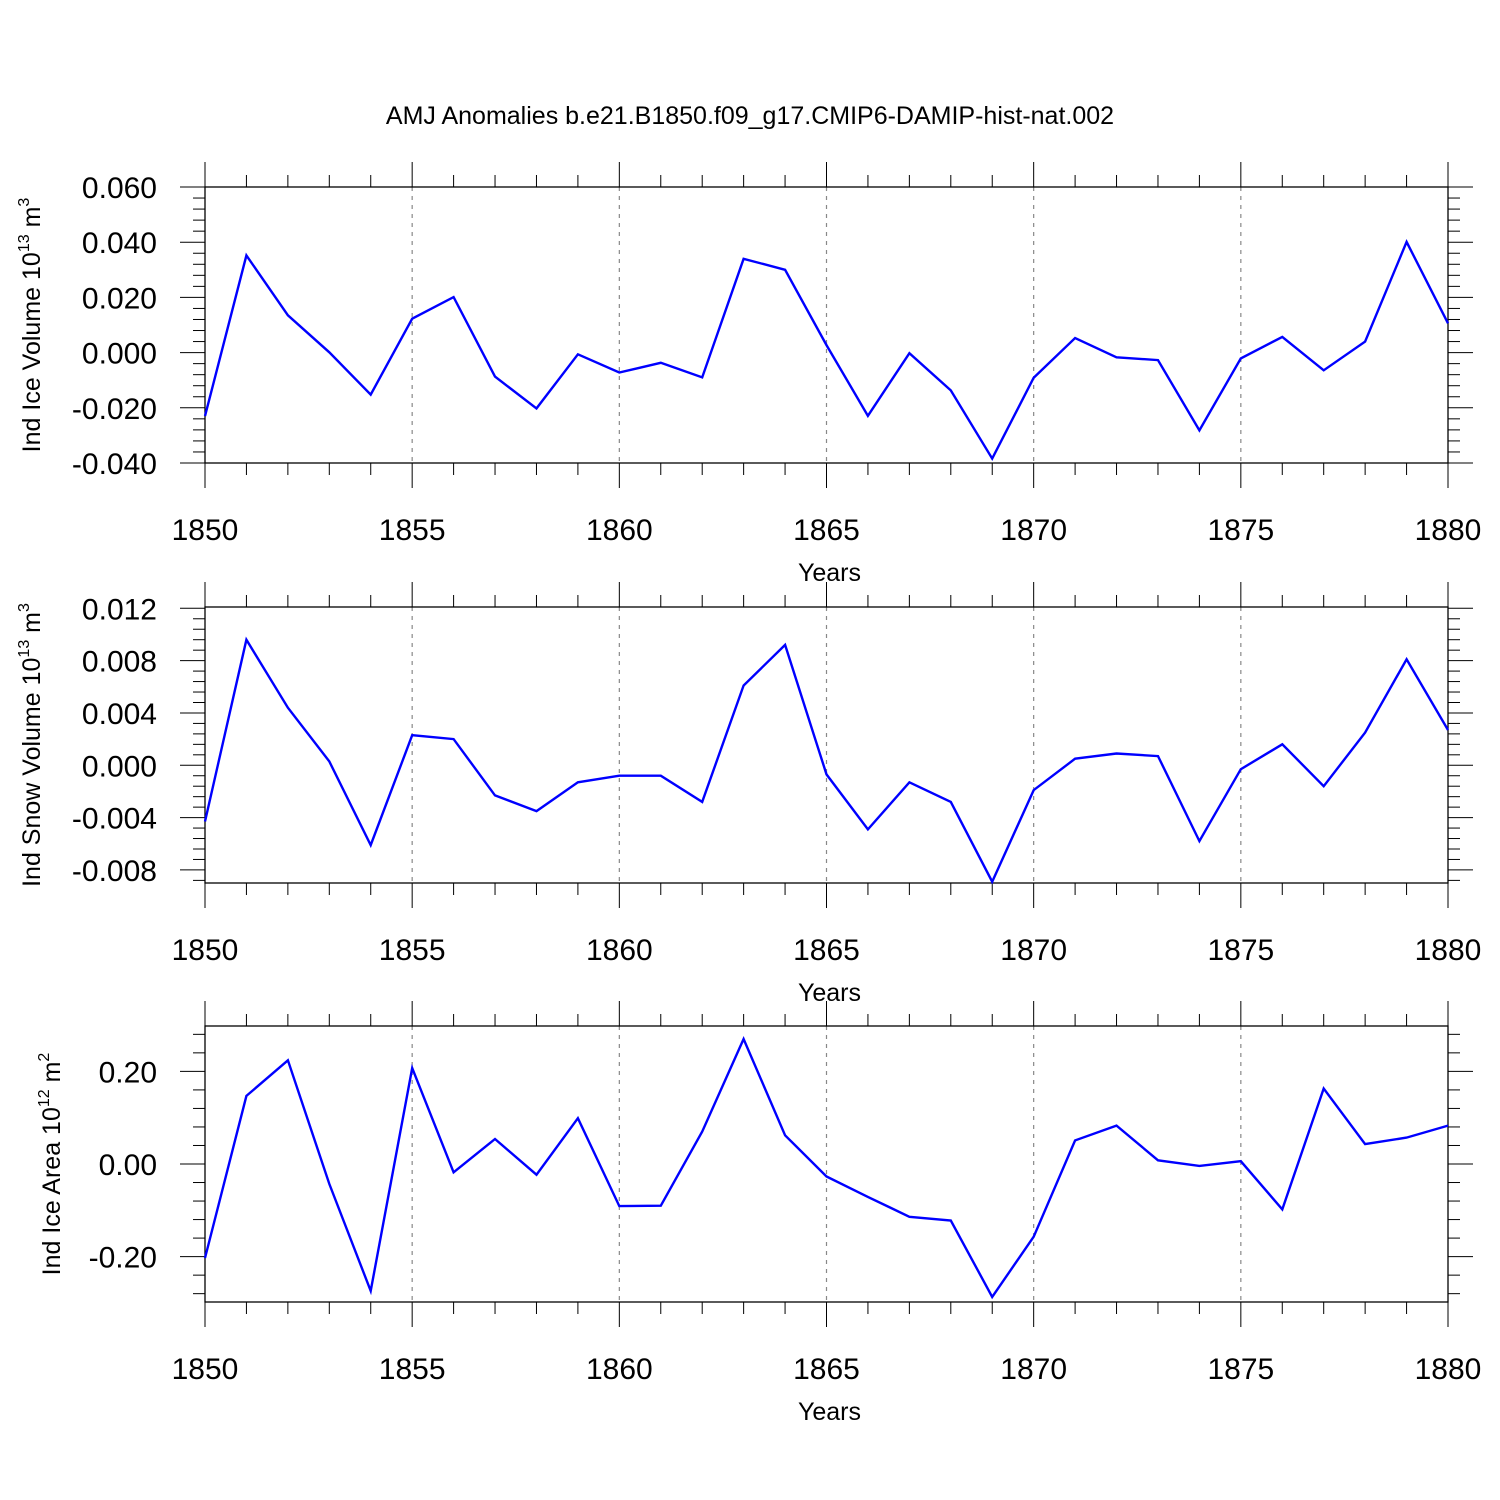 The width and height of the screenshot is (1500, 1500). Describe the element at coordinates (114, 464) in the screenshot. I see `y-tick-label: -0.040` at that location.